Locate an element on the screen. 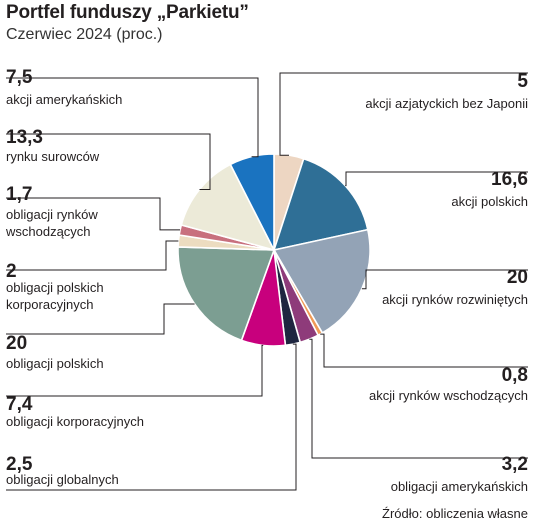  slice-category-label: obligacji rynków is located at coordinates (52, 214).